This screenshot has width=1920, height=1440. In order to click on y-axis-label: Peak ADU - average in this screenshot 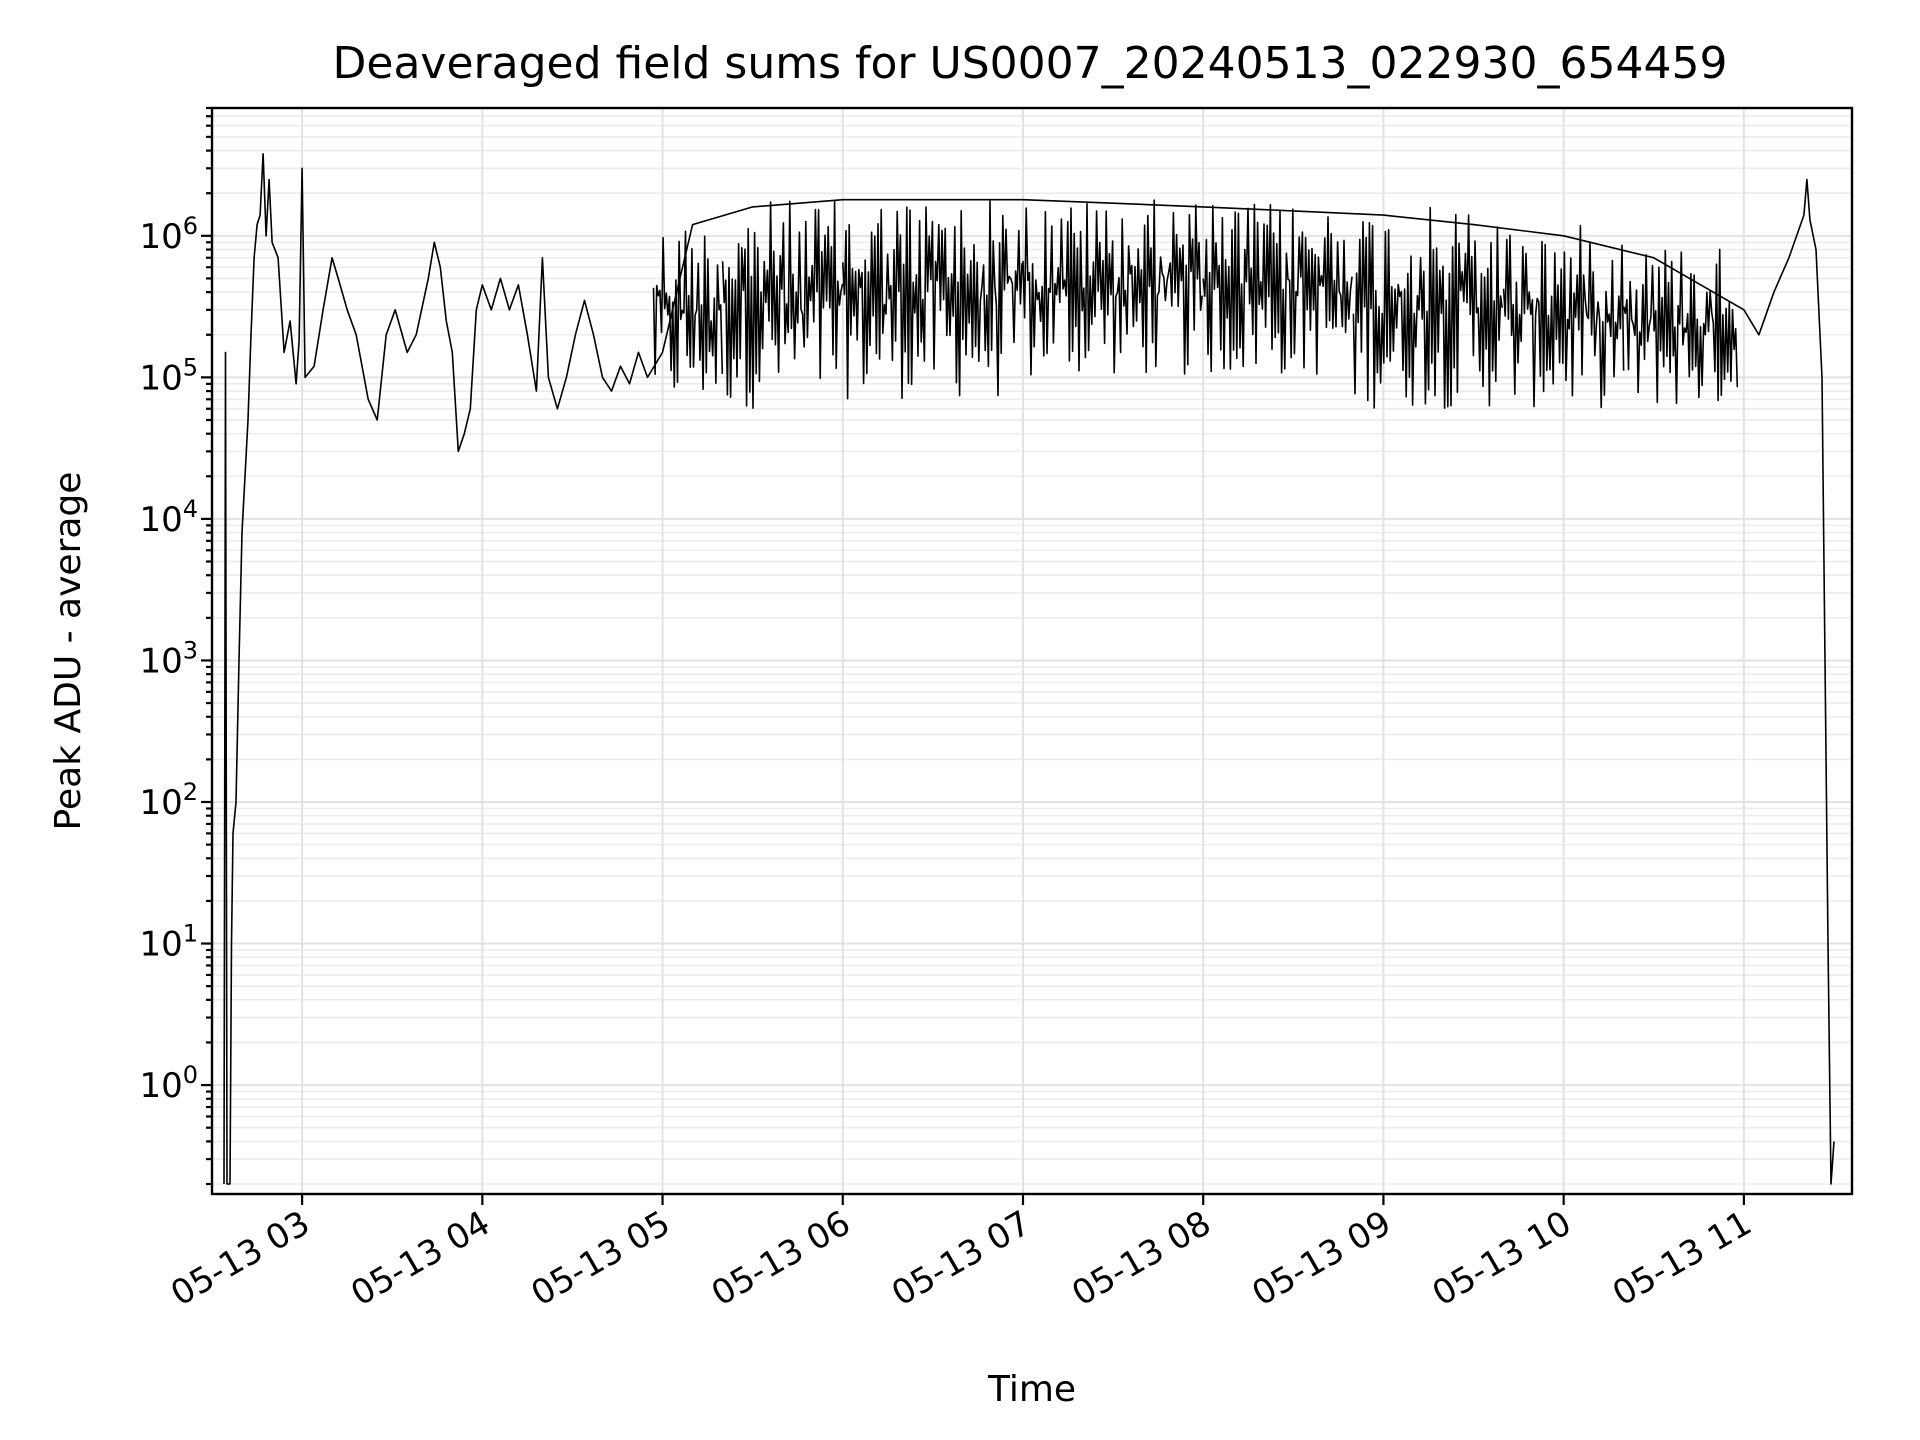, I will do `click(68, 651)`.